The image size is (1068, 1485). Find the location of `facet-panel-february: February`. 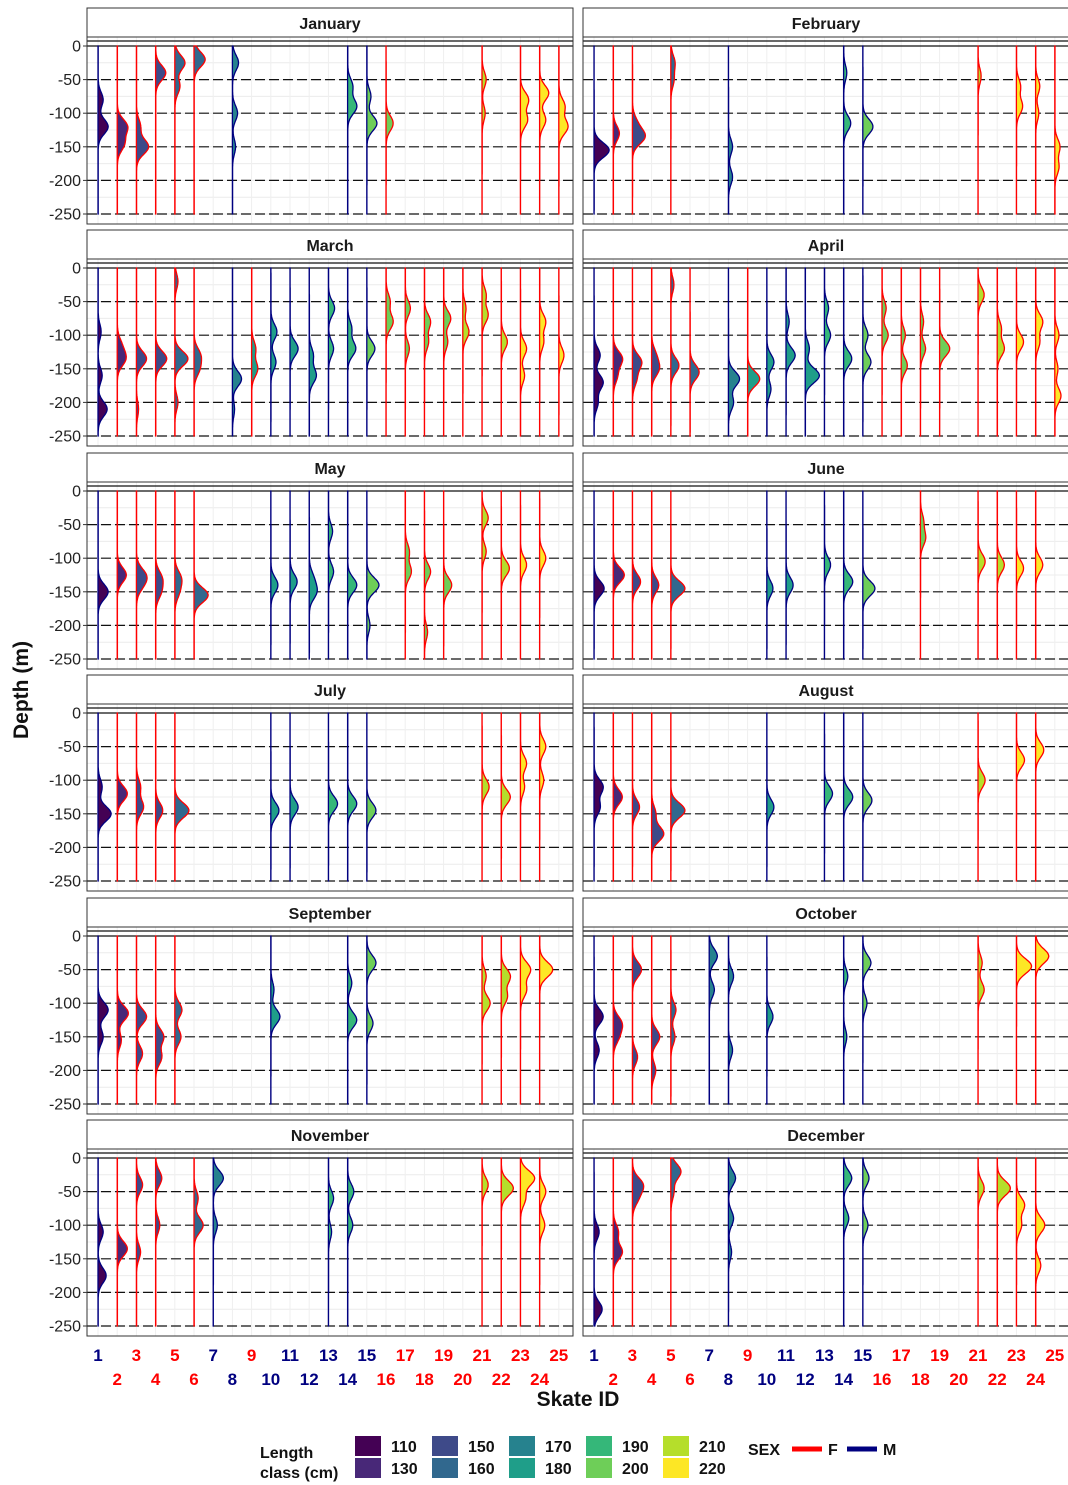

facet-panel-february: February is located at coordinates (825, 116).